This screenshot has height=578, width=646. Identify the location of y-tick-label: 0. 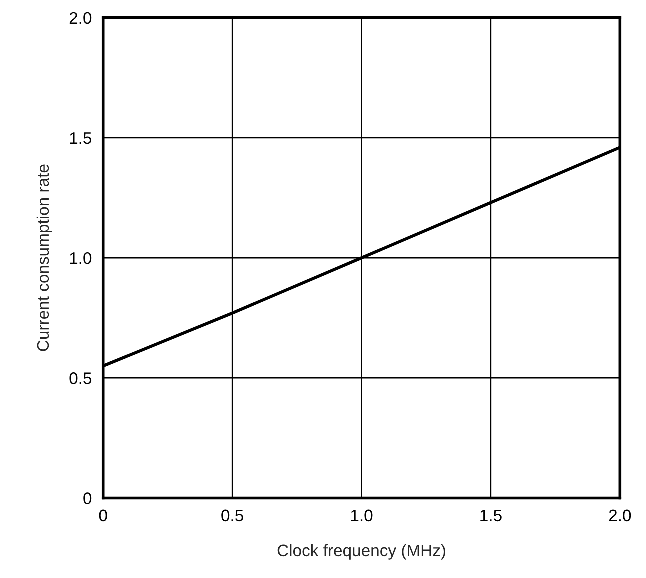
(88, 498).